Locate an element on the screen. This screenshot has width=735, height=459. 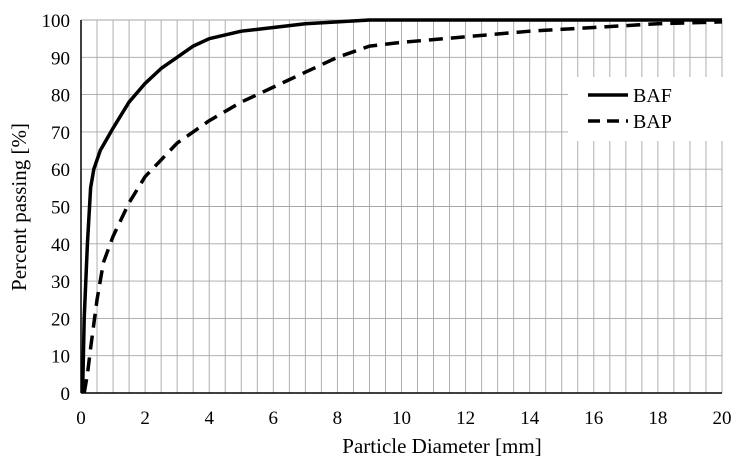
x-tick-label: 14 is located at coordinates (530, 418).